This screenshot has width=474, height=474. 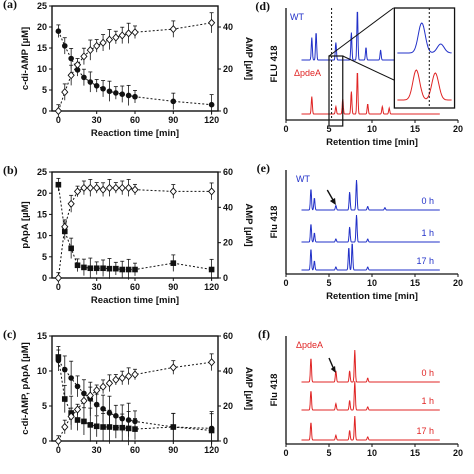 I want to click on y2-tick-label: 0, so click(x=225, y=278).